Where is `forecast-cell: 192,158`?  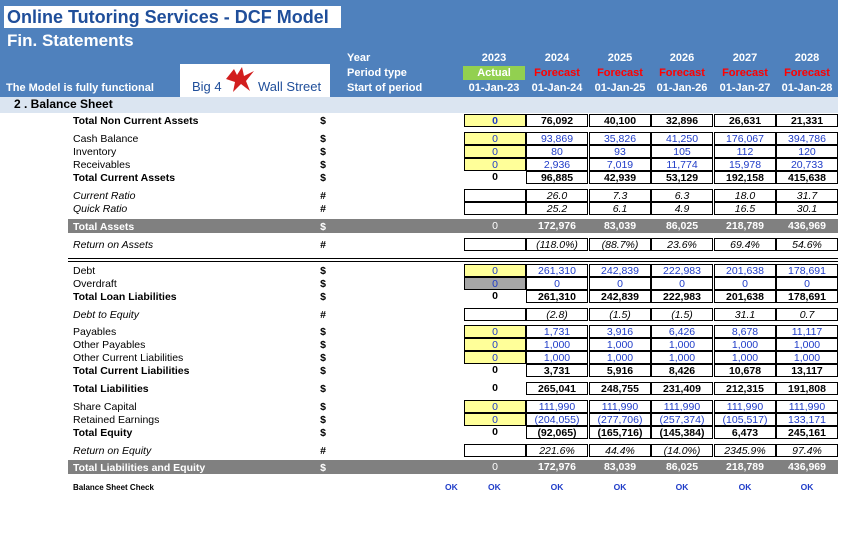 forecast-cell: 192,158 is located at coordinates (745, 177).